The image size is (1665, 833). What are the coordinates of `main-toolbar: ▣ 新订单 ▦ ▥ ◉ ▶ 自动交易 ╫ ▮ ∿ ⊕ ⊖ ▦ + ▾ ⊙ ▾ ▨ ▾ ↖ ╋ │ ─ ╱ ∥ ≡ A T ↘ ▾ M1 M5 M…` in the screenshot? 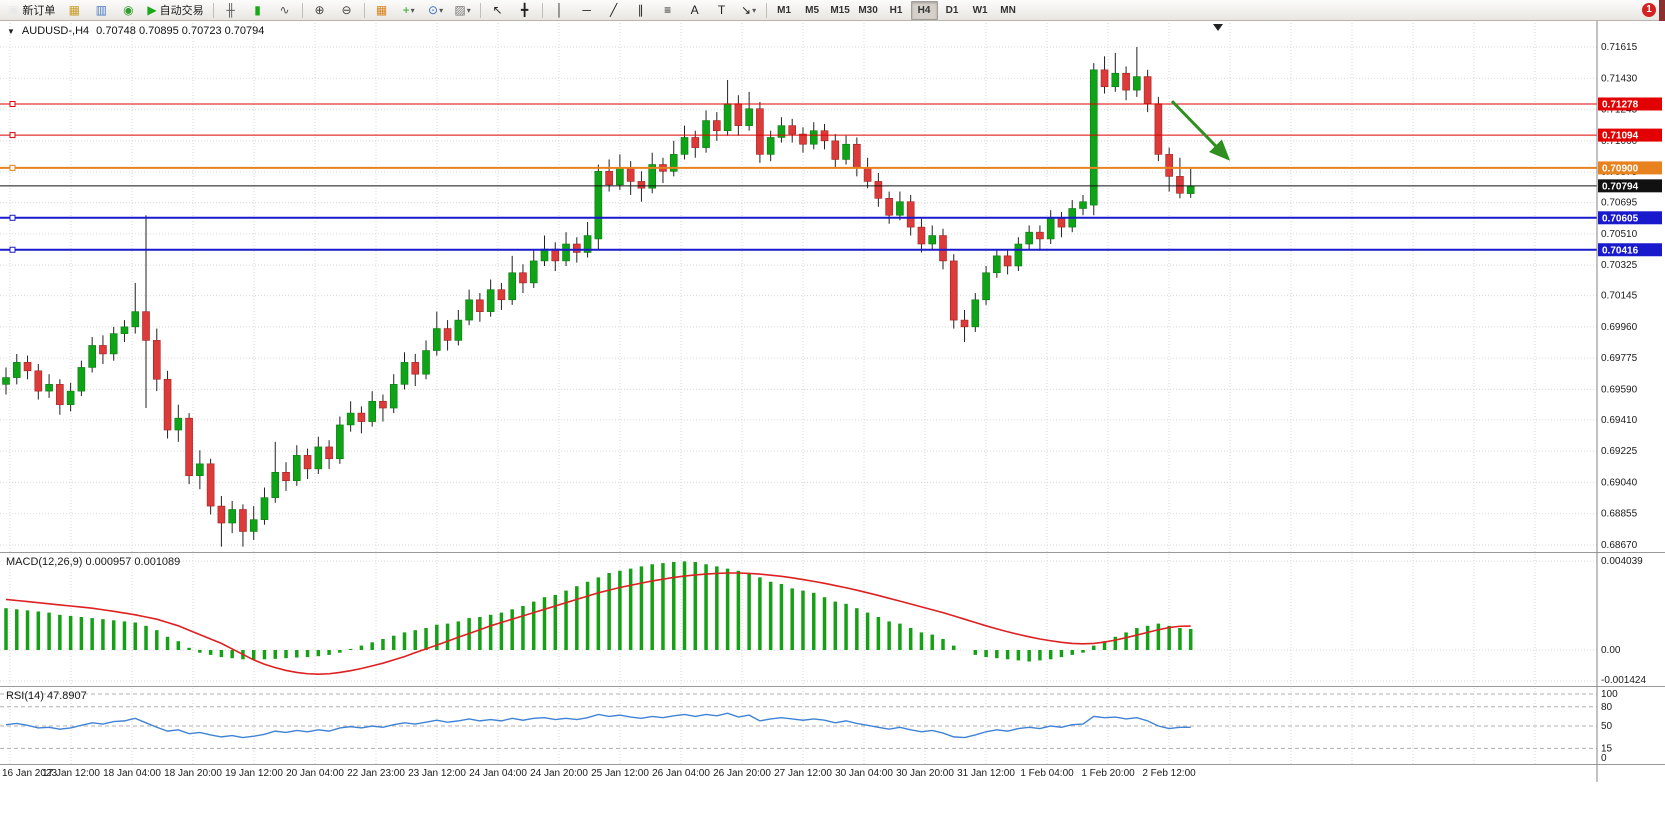 It's located at (832, 10).